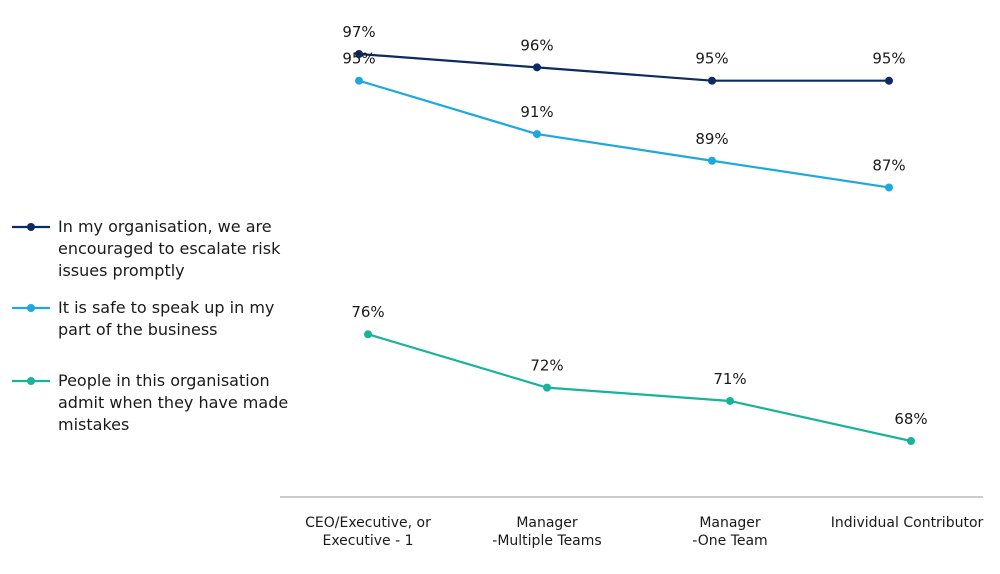 This screenshot has width=1000, height=574. Describe the element at coordinates (358, 32) in the screenshot. I see `data-label: 97%` at that location.